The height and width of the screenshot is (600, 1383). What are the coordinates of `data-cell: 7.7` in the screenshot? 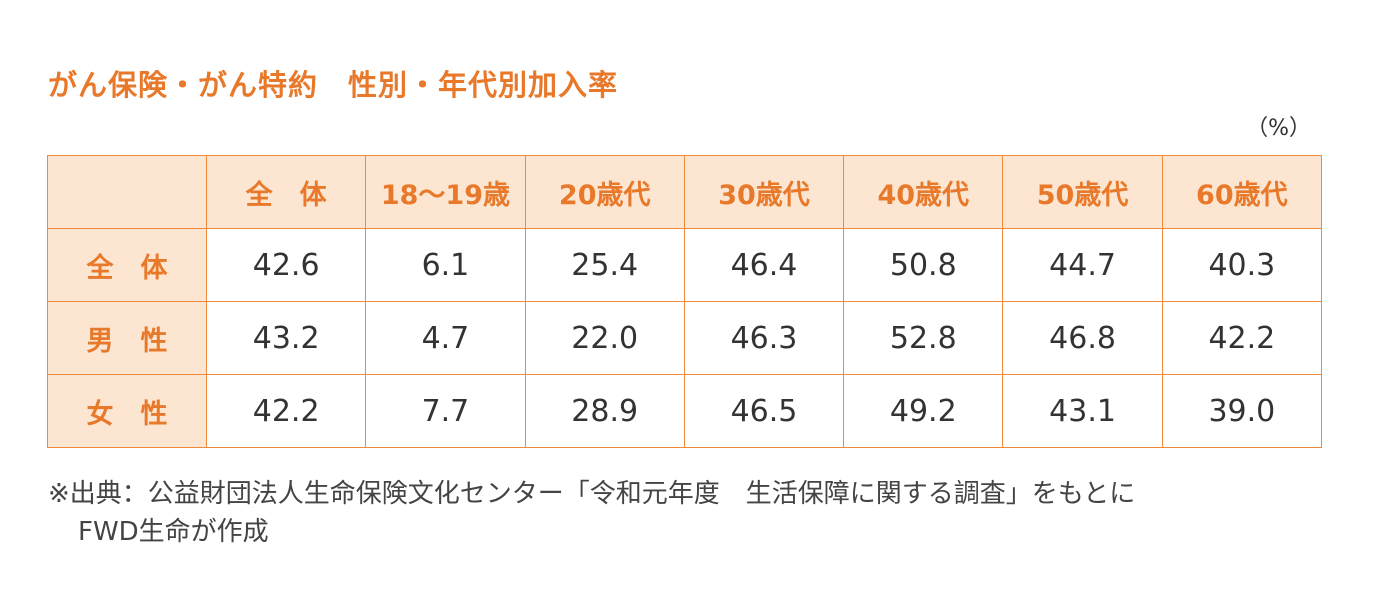 It's located at (445, 411).